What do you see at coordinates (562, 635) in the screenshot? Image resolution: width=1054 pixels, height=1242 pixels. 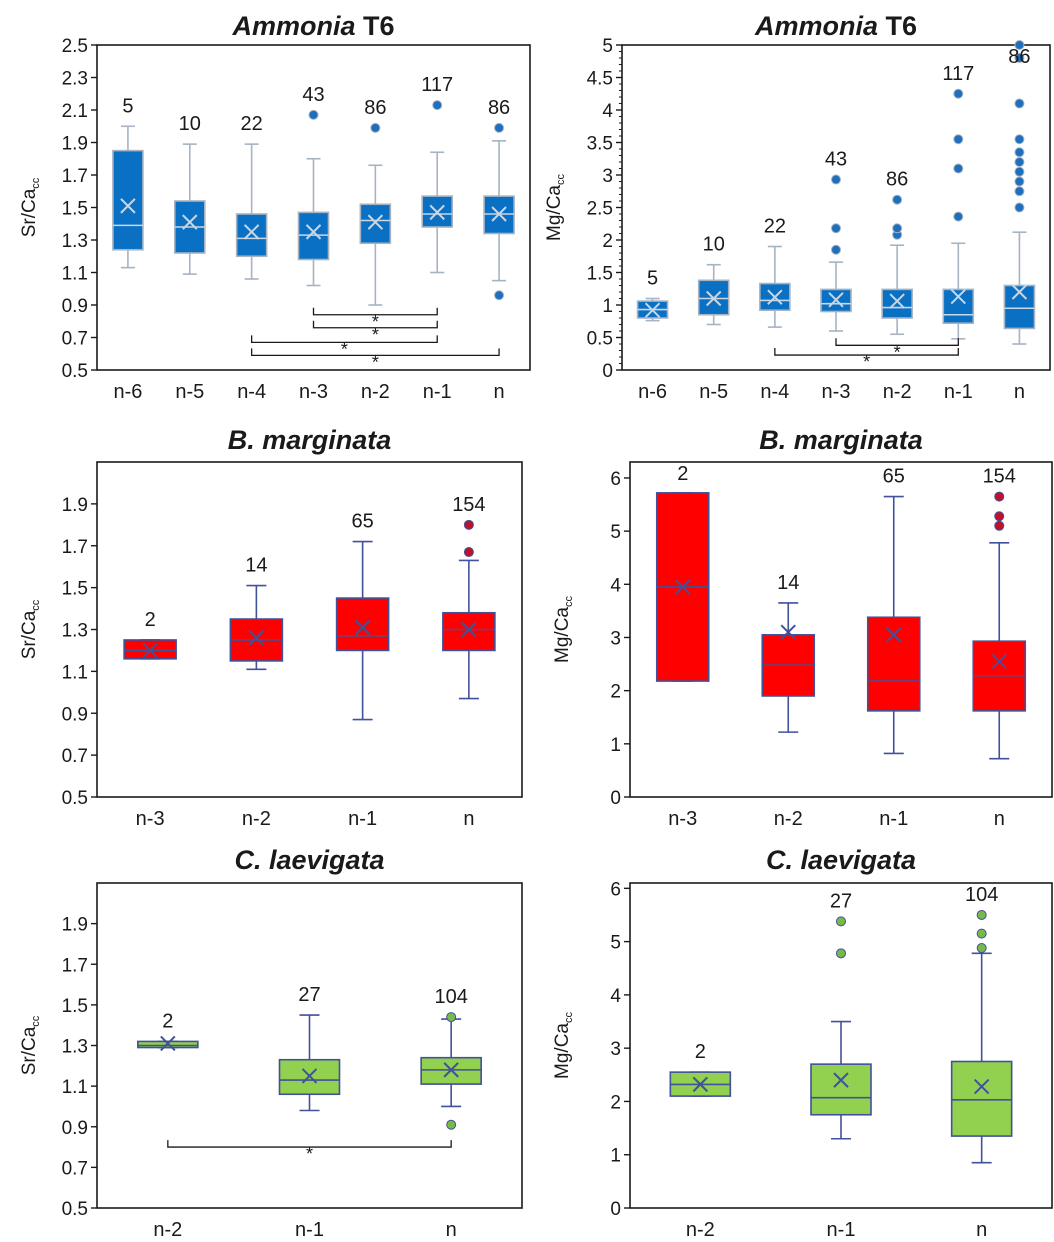 I see `y-axis-label-main: Mg/Ca` at bounding box center [562, 635].